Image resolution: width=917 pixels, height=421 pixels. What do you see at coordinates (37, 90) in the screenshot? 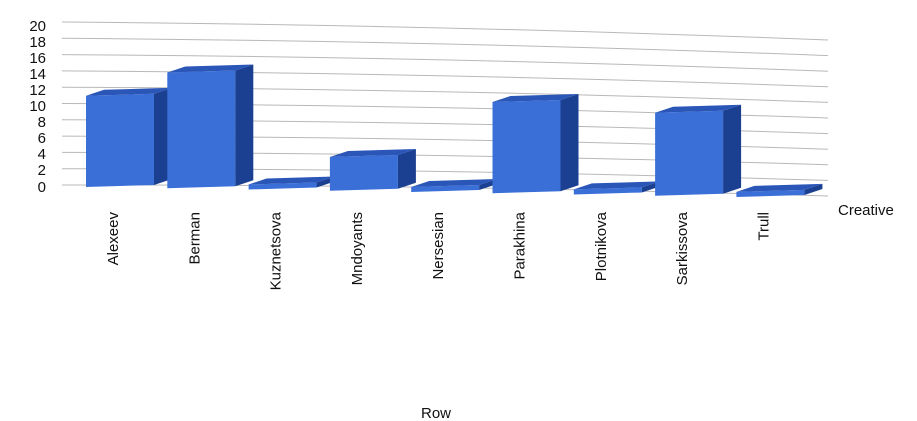
I see `y-tick-label-12: 12` at bounding box center [37, 90].